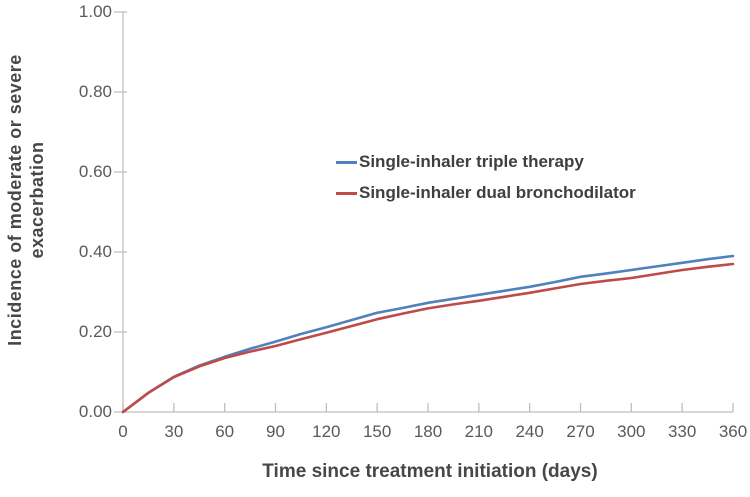 Image resolution: width=750 pixels, height=497 pixels. Describe the element at coordinates (275, 431) in the screenshot. I see `x-tick-label: 90` at that location.